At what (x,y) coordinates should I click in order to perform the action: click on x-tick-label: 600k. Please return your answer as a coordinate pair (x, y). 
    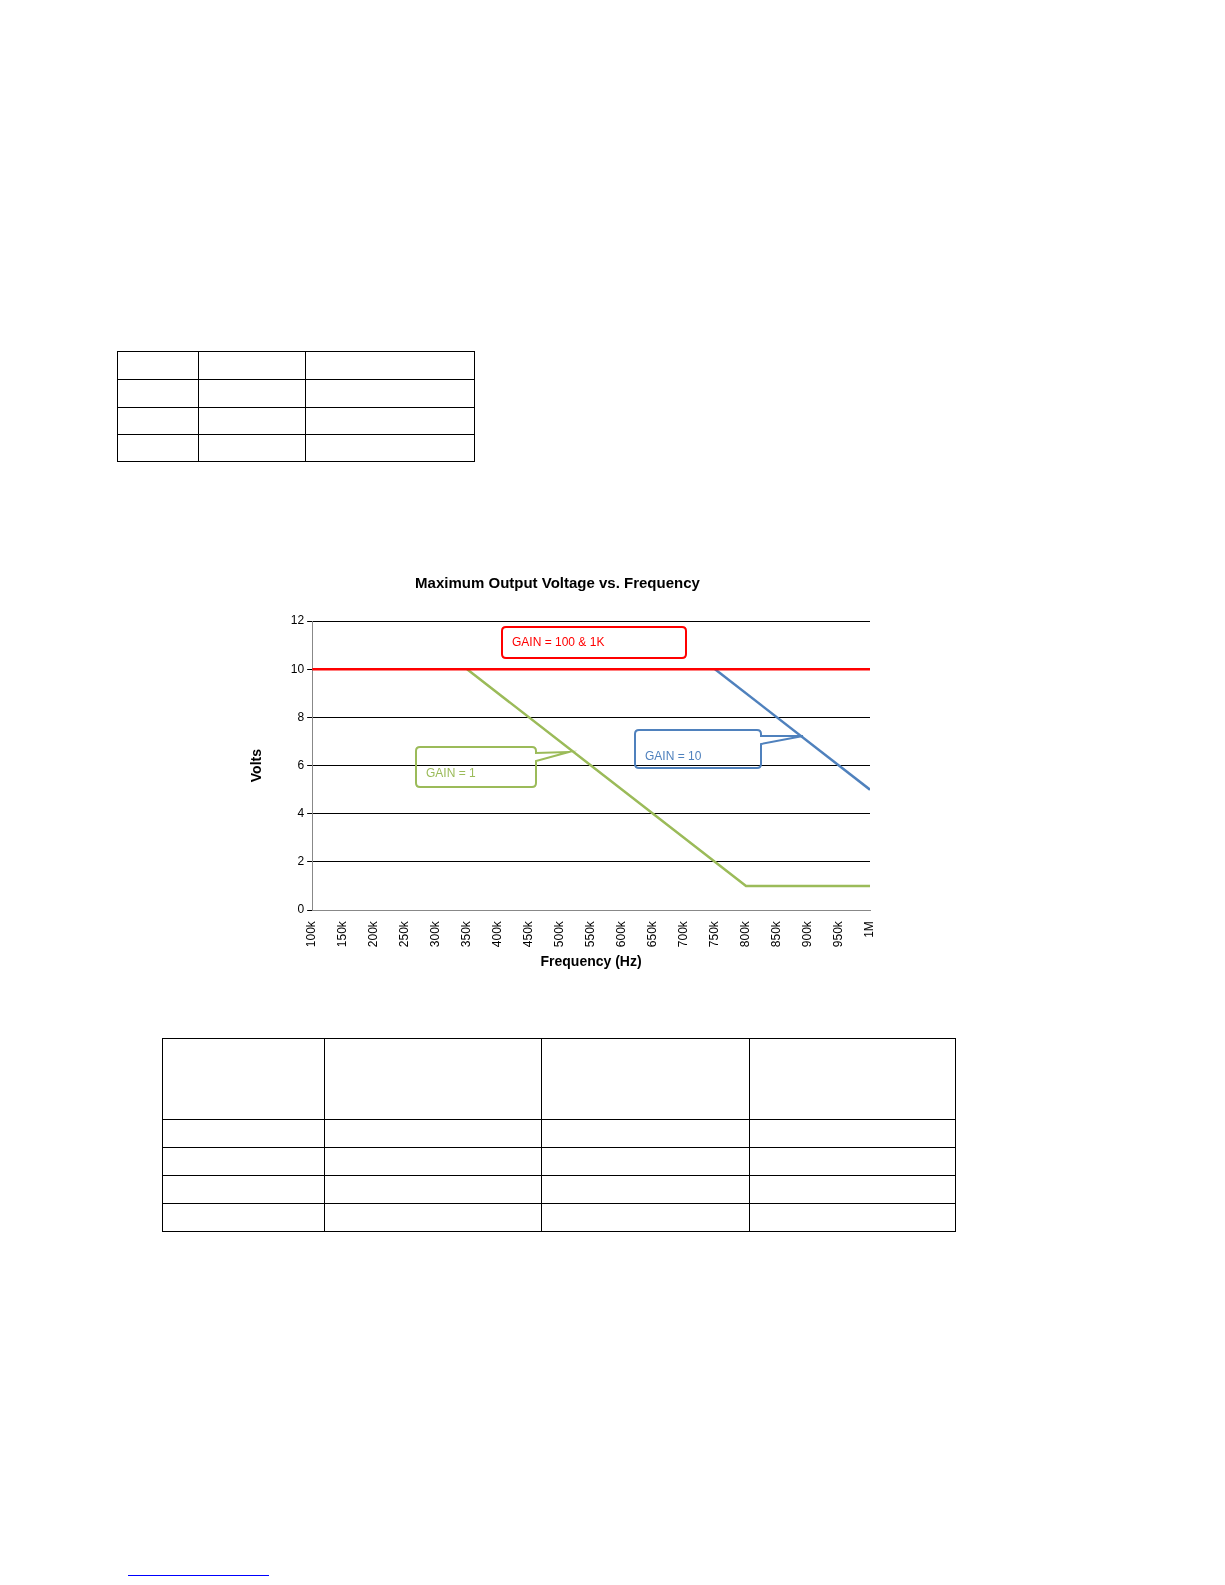
    Looking at the image, I should click on (621, 934).